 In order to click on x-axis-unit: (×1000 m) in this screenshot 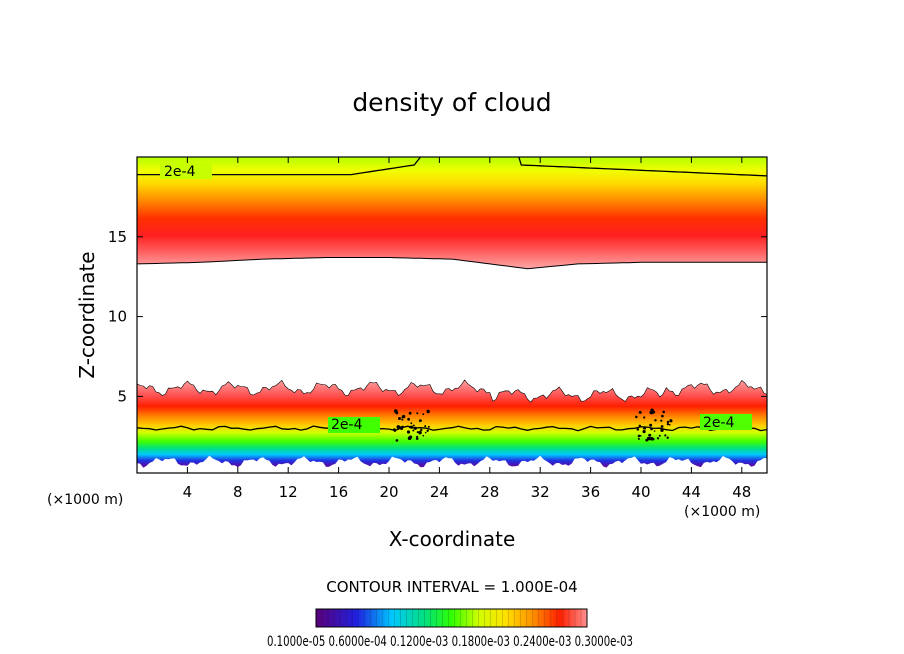, I will do `click(722, 512)`.